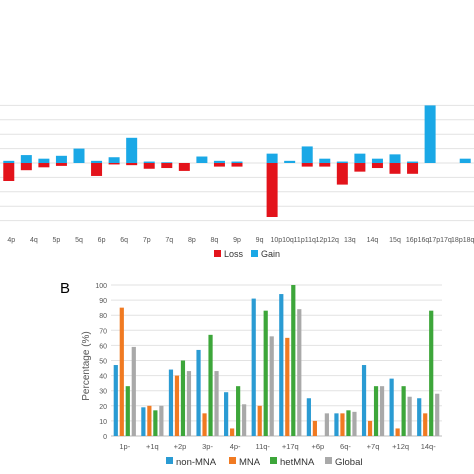 The height and width of the screenshot is (474, 474). What do you see at coordinates (202, 159) in the screenshot?
I see `chart-a-bar-gain-9q` at bounding box center [202, 159].